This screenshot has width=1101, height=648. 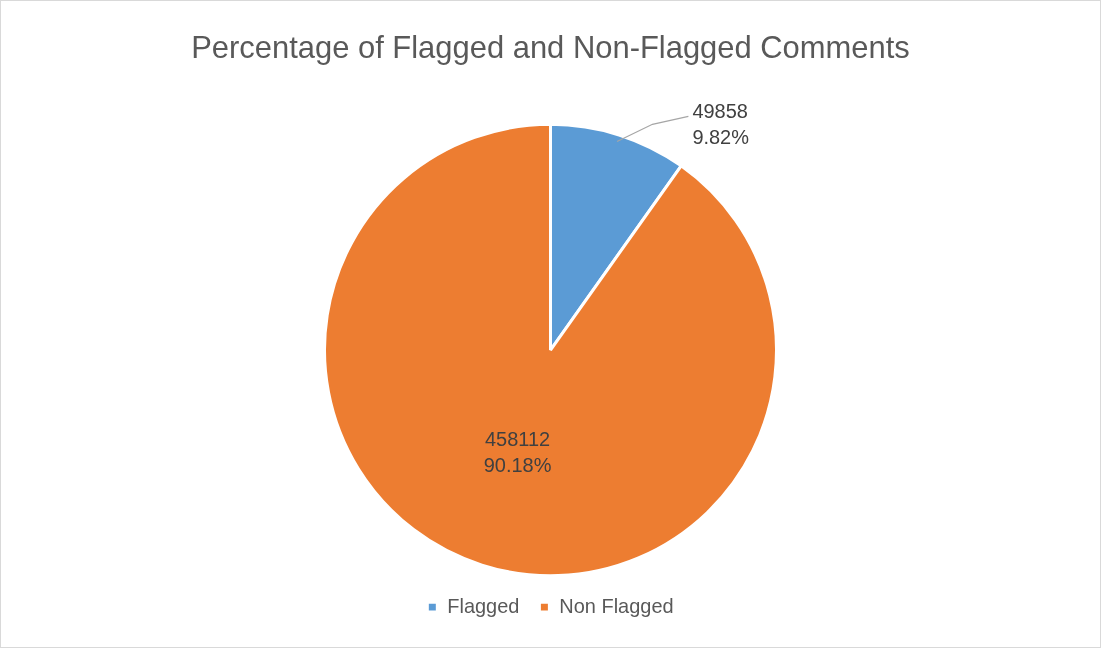 I want to click on data-label: 458112 90.18%, so click(x=517, y=451).